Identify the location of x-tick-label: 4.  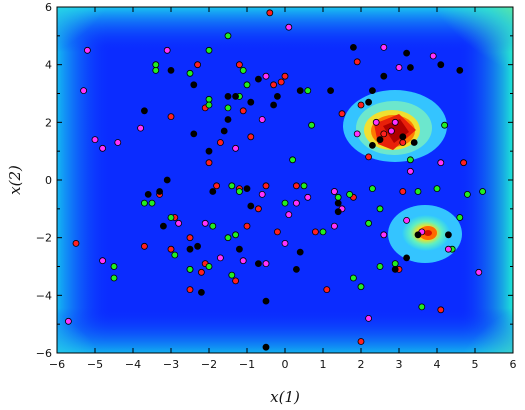
(437, 364).